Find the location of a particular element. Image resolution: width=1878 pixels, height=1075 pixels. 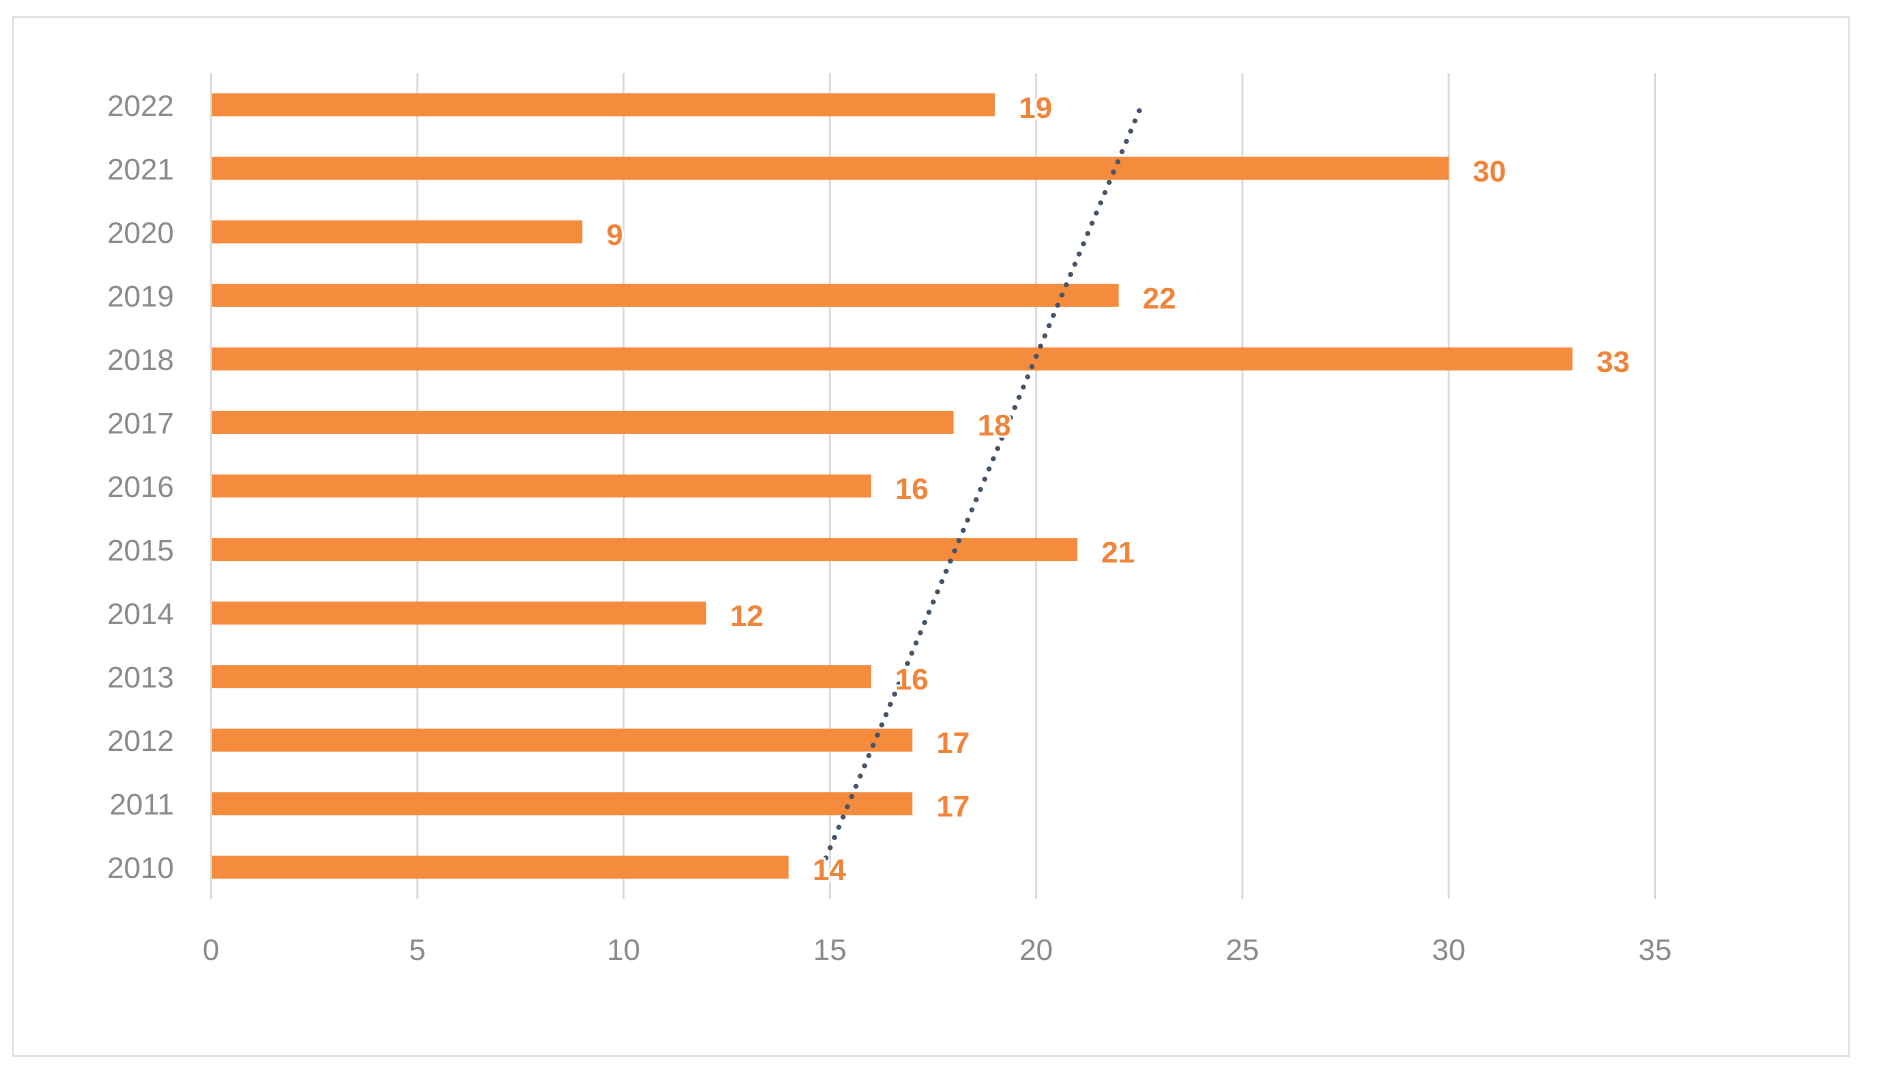

bar-2013 is located at coordinates (542, 677).